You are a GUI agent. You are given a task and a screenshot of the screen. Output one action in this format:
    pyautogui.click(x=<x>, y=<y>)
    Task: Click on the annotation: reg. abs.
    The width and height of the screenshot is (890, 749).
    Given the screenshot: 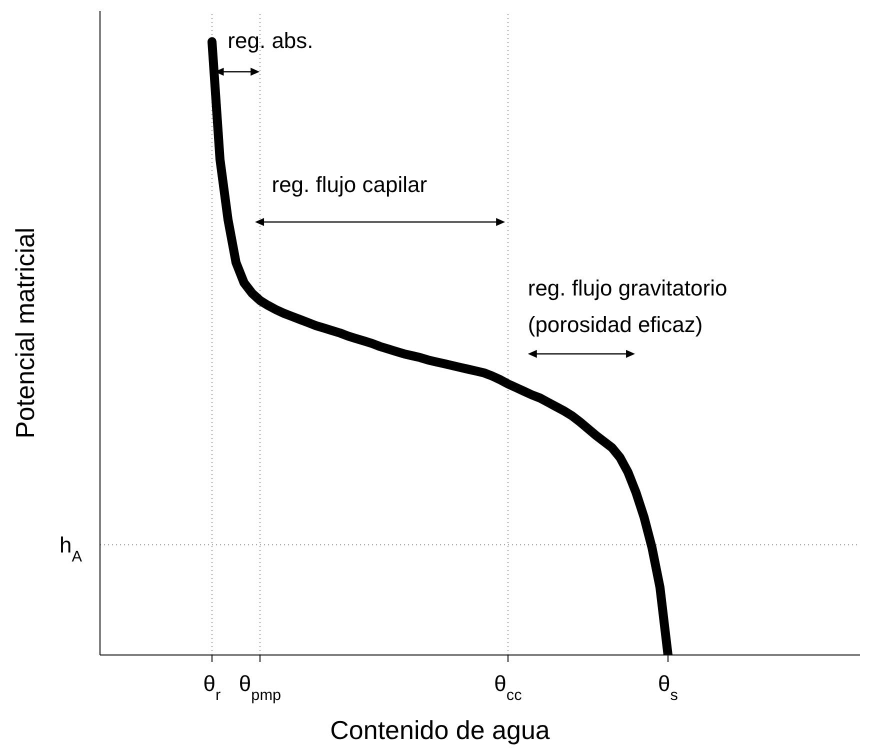 What is the action you would take?
    pyautogui.click(x=271, y=40)
    